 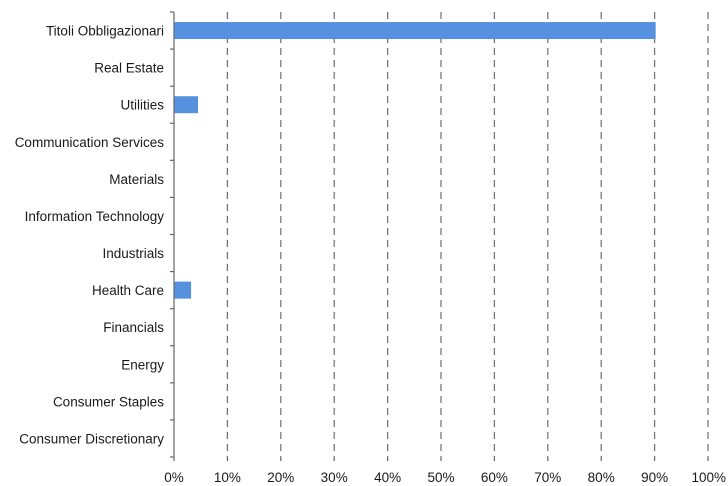 I want to click on x-tick-labels: 0% 10% 20% 30% 40% 50% 60% 70% 80% 90% 100%, so click(x=445, y=477).